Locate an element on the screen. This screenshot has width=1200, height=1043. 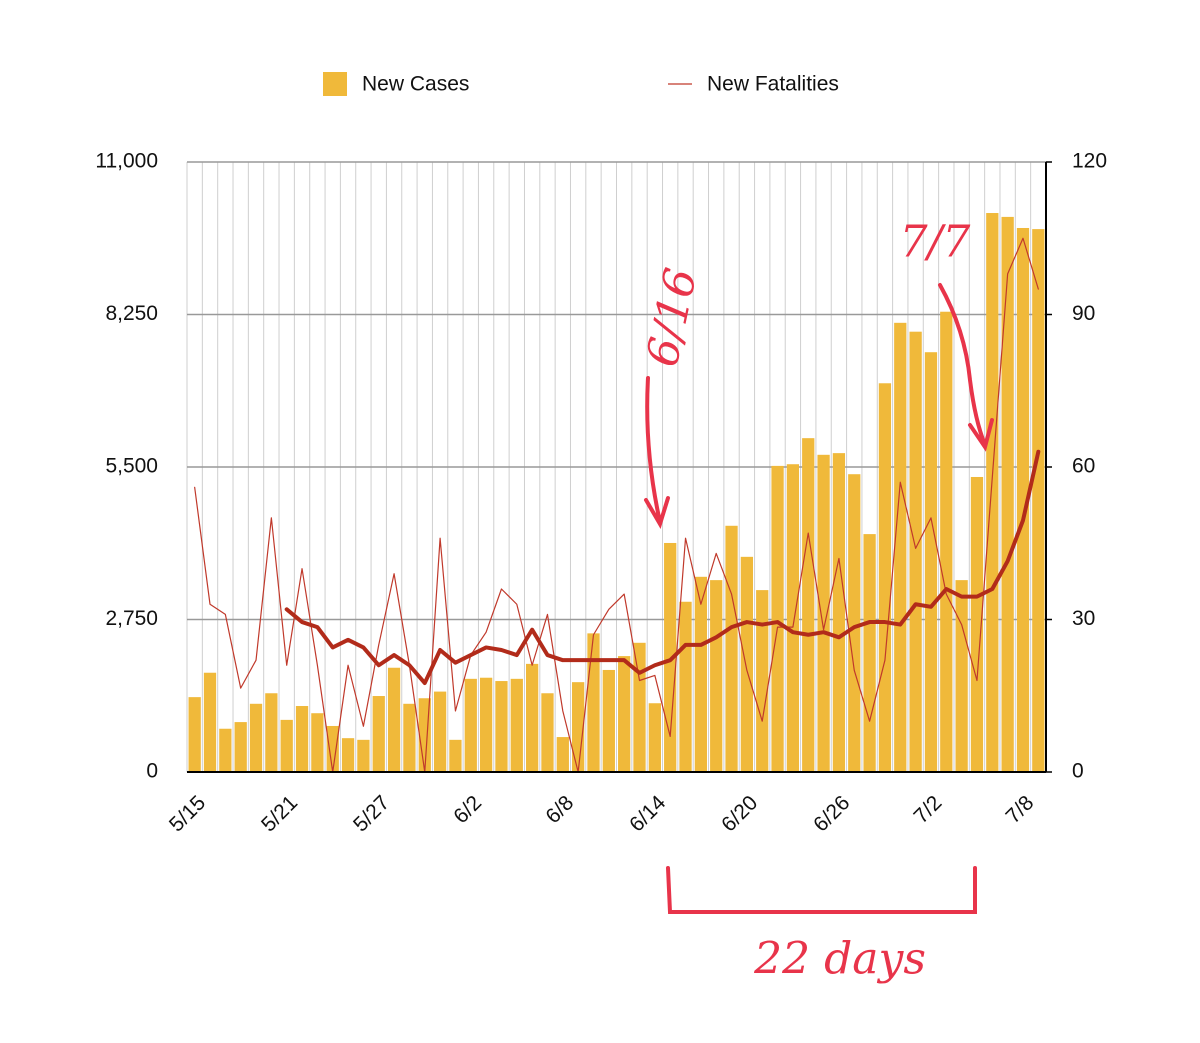
x-tick-label: 5/15 is located at coordinates (187, 813).